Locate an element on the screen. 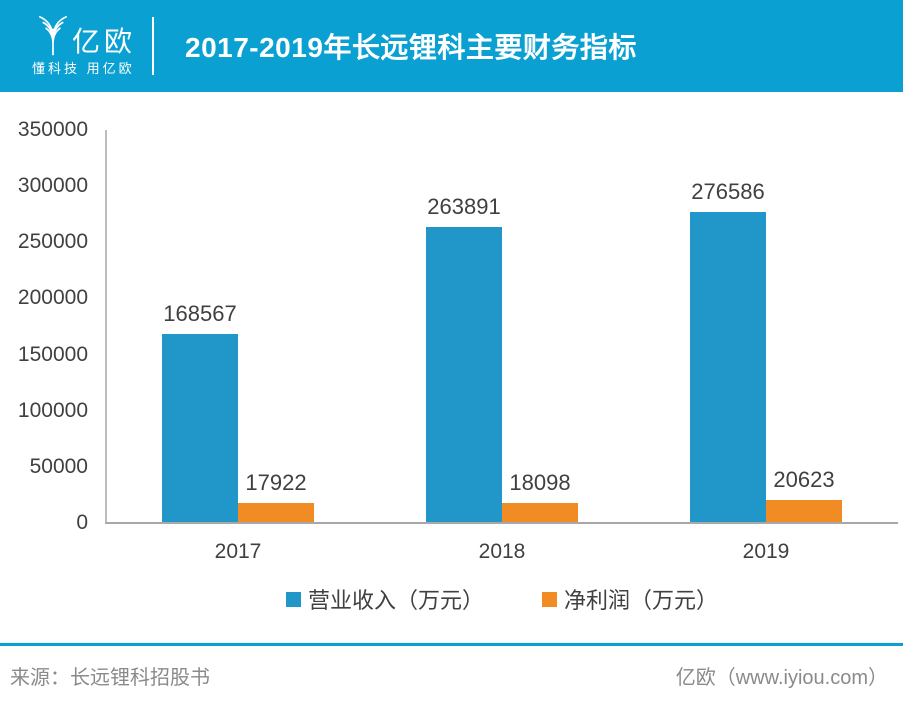 Image resolution: width=903 pixels, height=705 pixels. bar-2019-series1 is located at coordinates (804, 511).